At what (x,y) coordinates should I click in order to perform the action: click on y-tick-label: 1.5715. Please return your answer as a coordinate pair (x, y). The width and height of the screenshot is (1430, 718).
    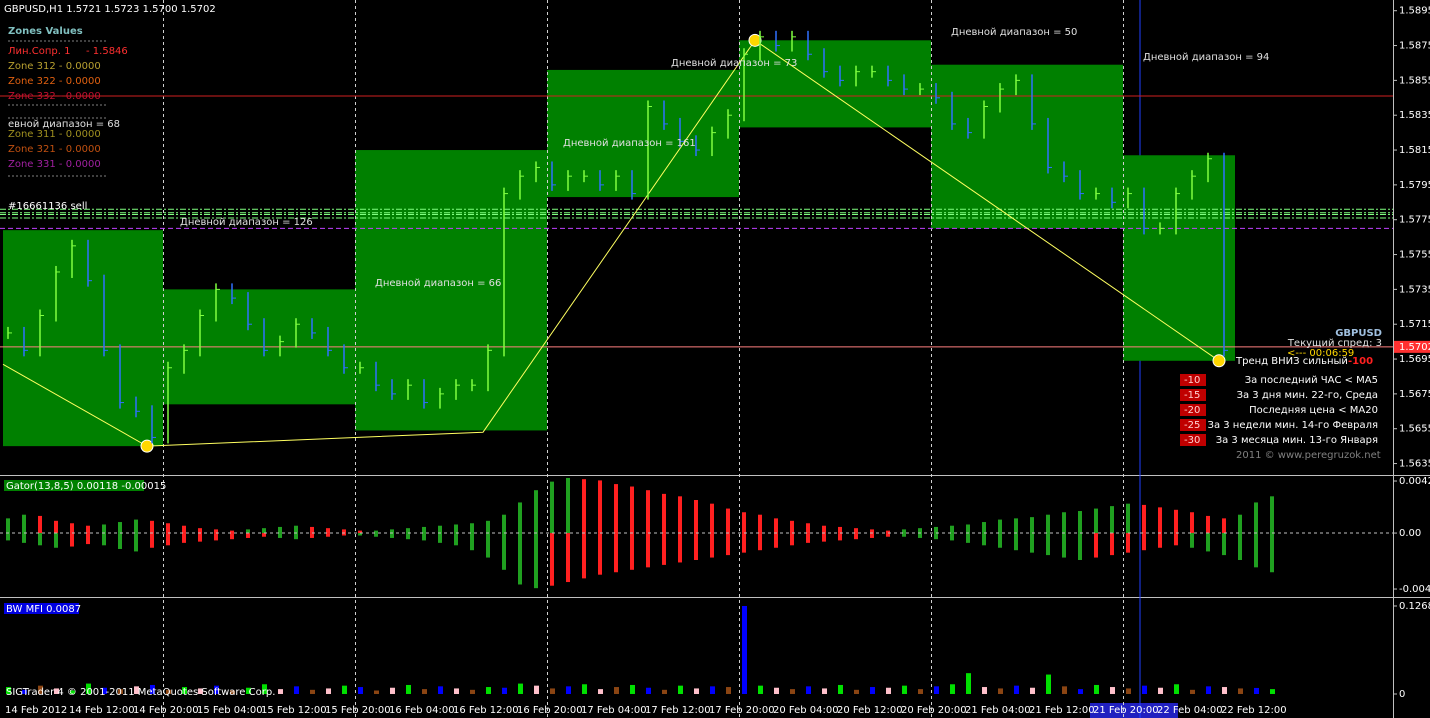
    Looking at the image, I should click on (1414, 324).